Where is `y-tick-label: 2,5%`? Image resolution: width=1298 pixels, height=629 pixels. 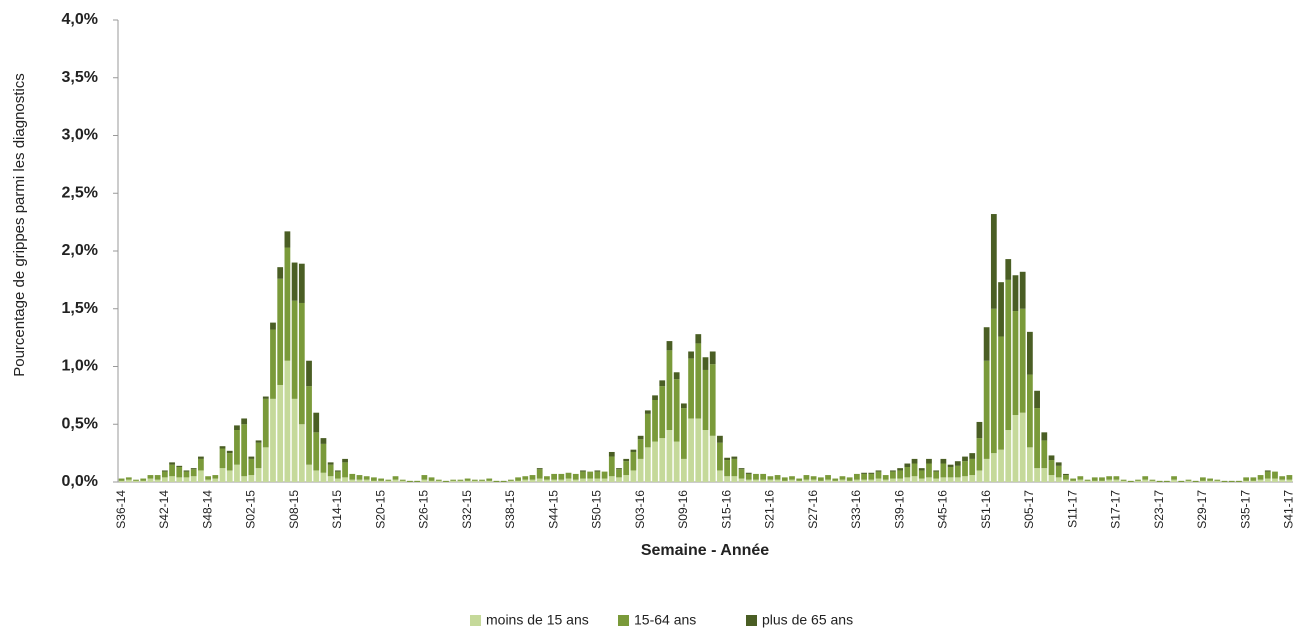
y-tick-label: 2,5% is located at coordinates (80, 192).